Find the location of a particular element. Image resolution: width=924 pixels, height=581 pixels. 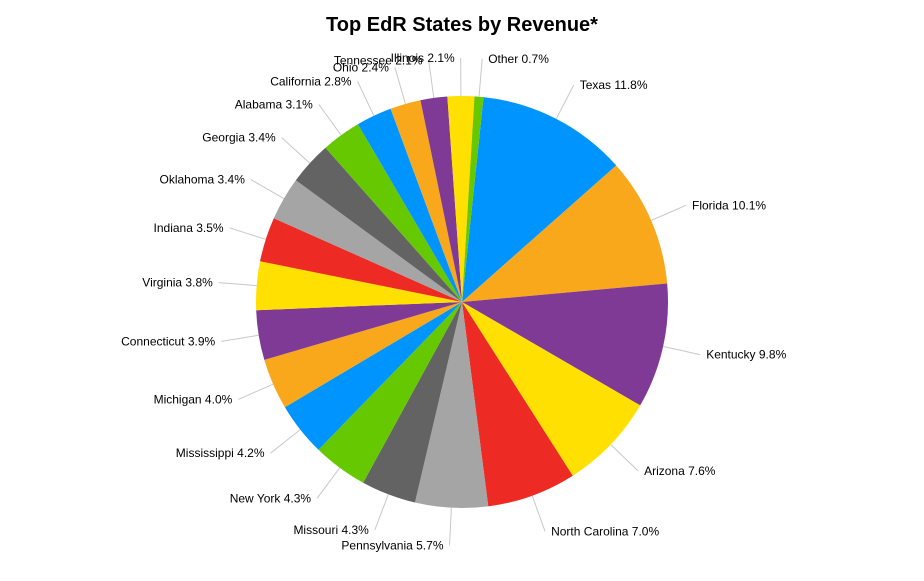

slice-label-north-carolina: North Carolina 7.0% is located at coordinates (605, 531).